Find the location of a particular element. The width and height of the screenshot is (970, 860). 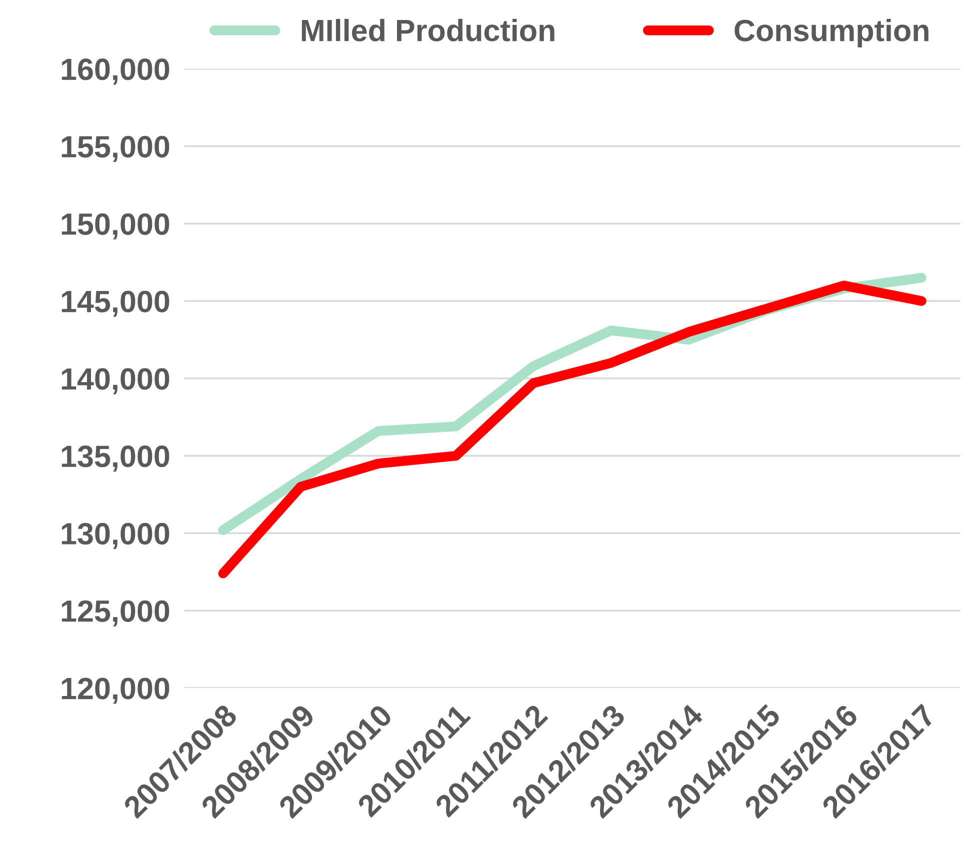

y-tick-label: 150,000 is located at coordinates (116, 226).